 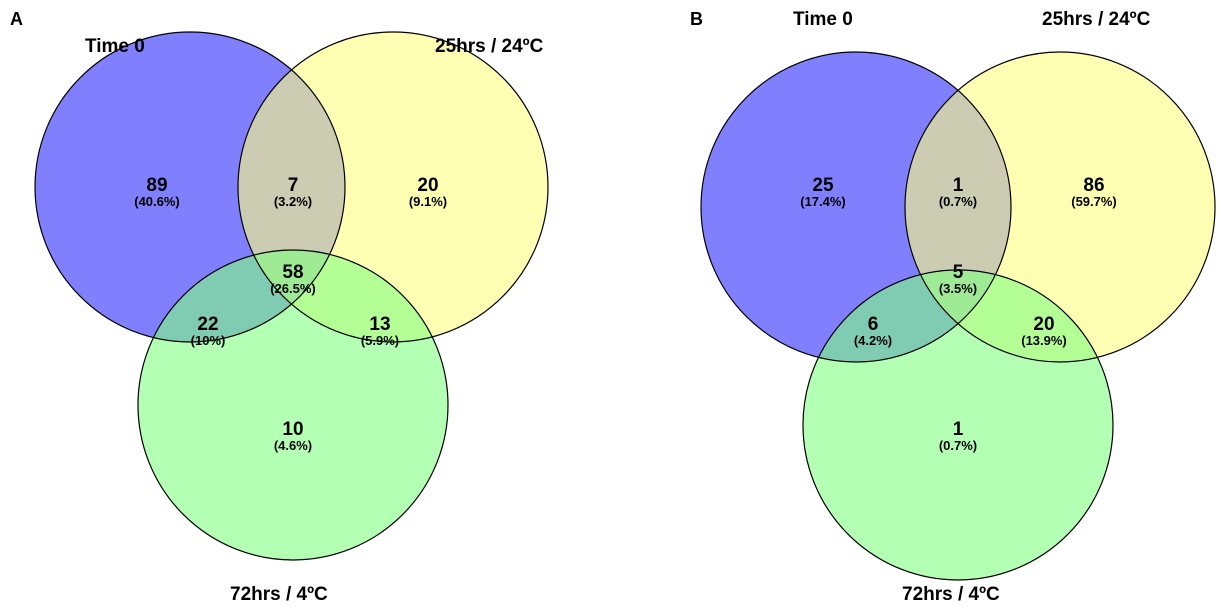 What do you see at coordinates (1094, 201) in the screenshot?
I see `pct-25hrs-only-b: (59.7%)` at bounding box center [1094, 201].